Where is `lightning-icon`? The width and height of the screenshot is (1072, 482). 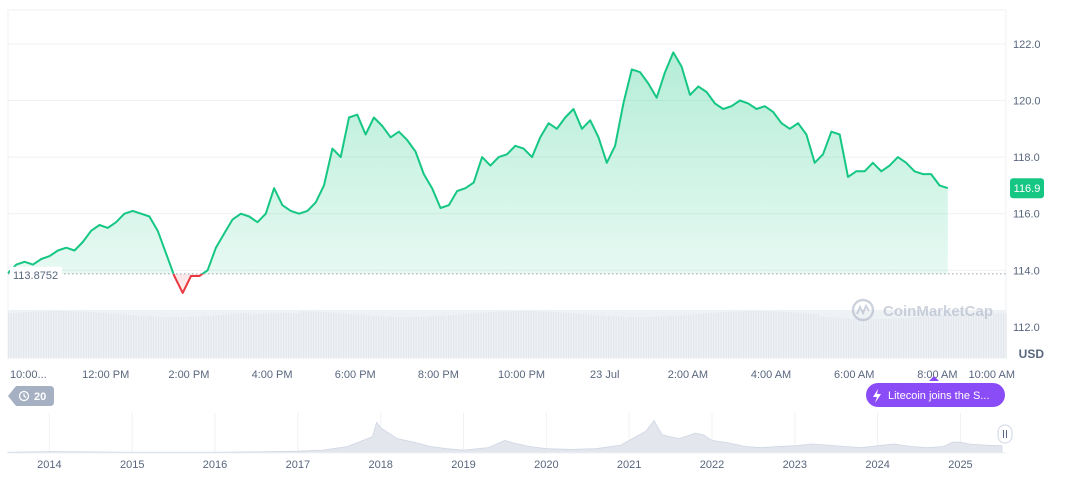 lightning-icon is located at coordinates (877, 396).